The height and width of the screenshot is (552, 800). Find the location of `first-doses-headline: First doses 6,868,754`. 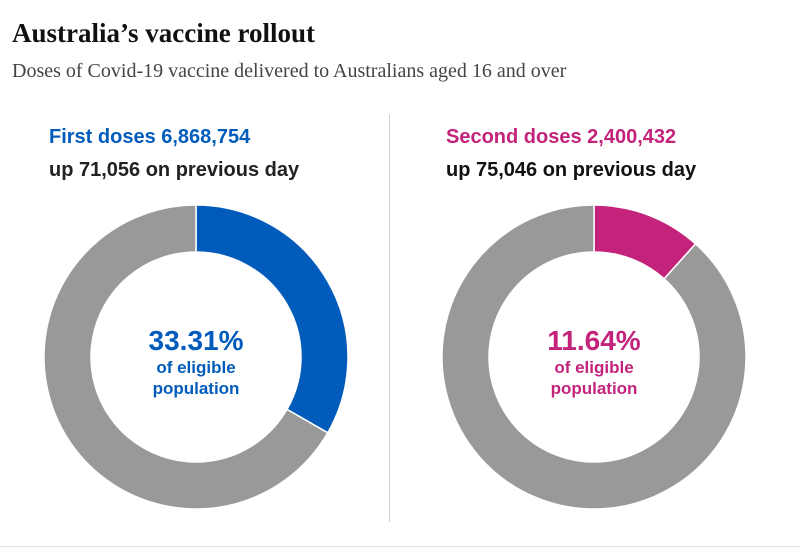

first-doses-headline: First doses 6,868,754 is located at coordinates (150, 137).